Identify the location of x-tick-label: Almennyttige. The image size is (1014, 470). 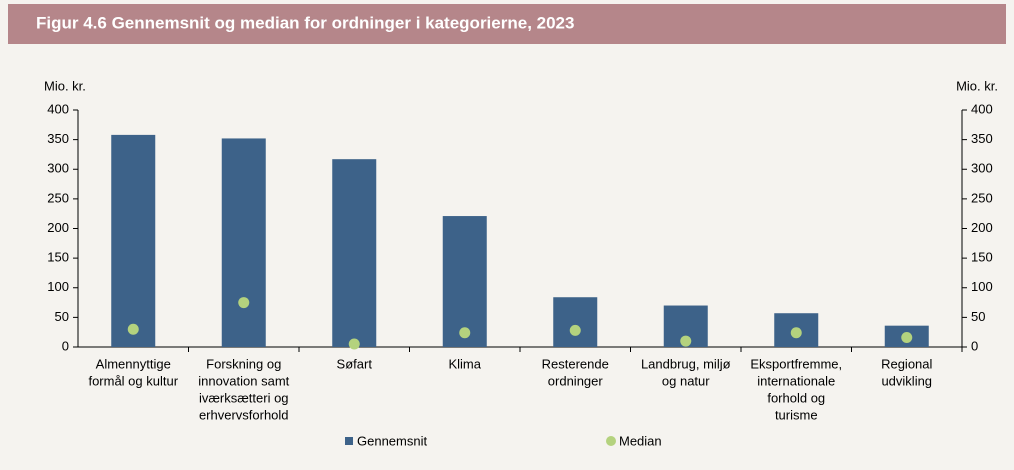
(133, 363).